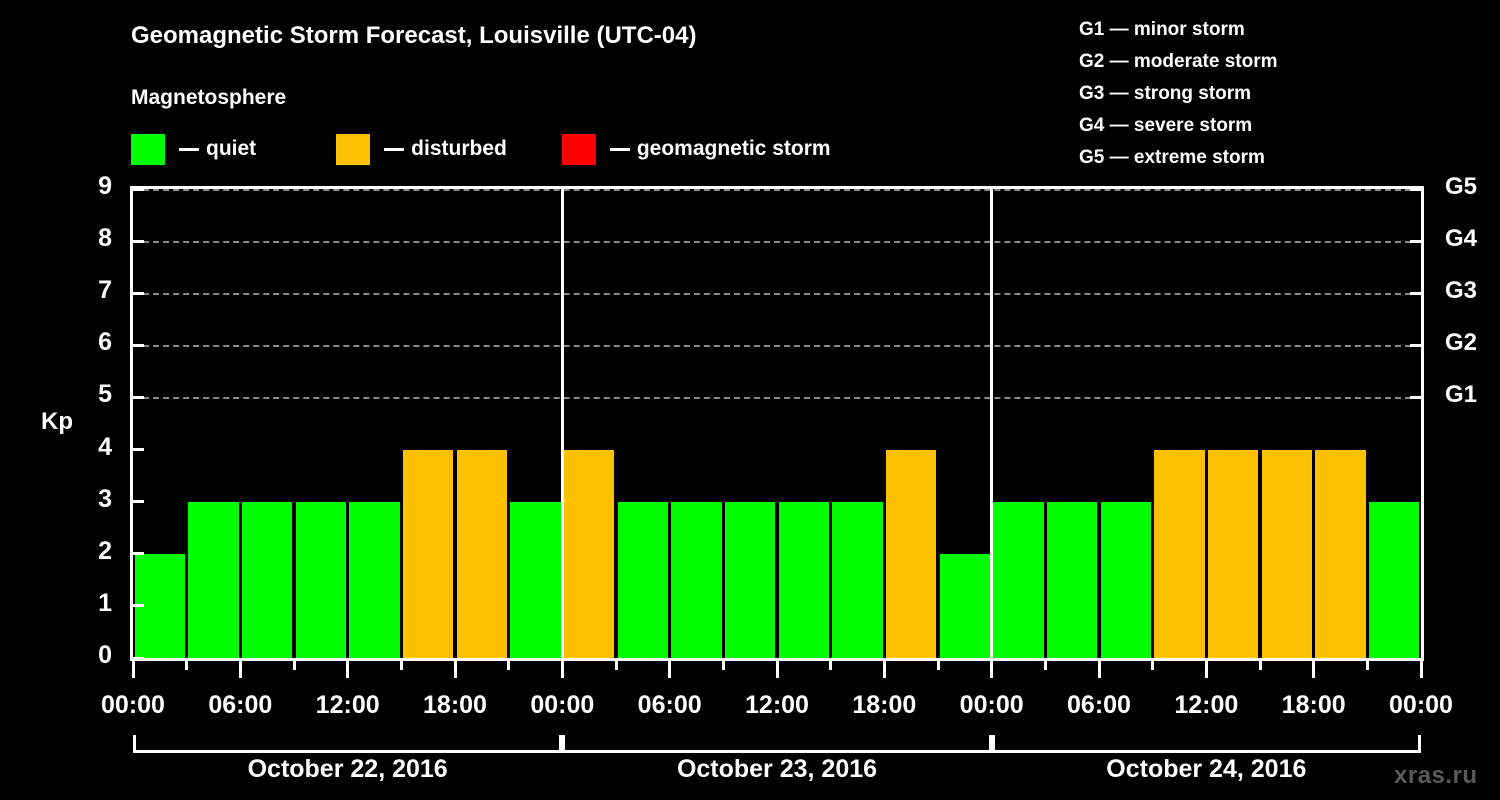  What do you see at coordinates (1461, 186) in the screenshot?
I see `g-label-g5: G5` at bounding box center [1461, 186].